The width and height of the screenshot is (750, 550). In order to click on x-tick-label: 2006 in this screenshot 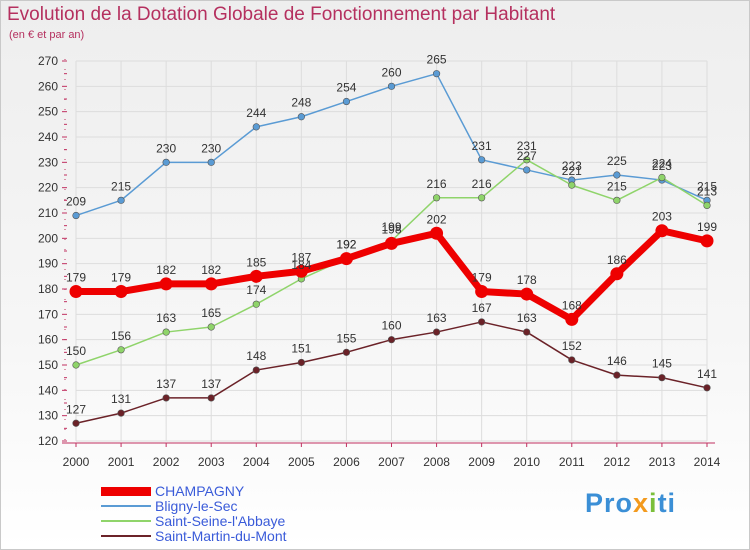, I will do `click(346, 462)`.